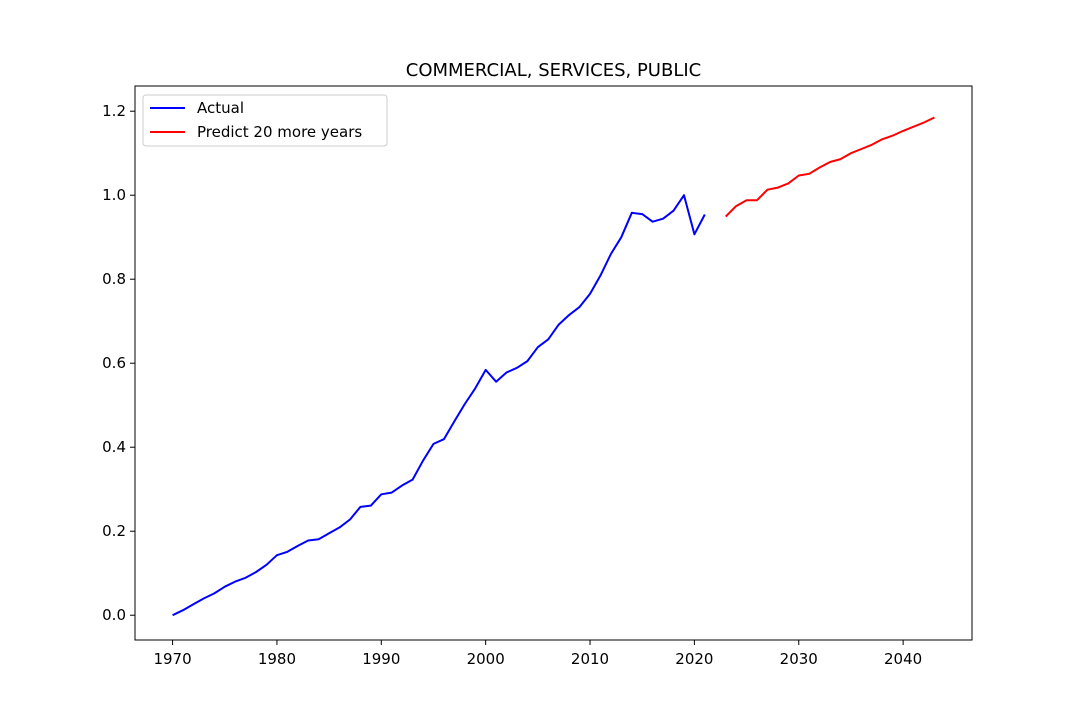  What do you see at coordinates (903, 659) in the screenshot?
I see `x-tick-label: 2040` at bounding box center [903, 659].